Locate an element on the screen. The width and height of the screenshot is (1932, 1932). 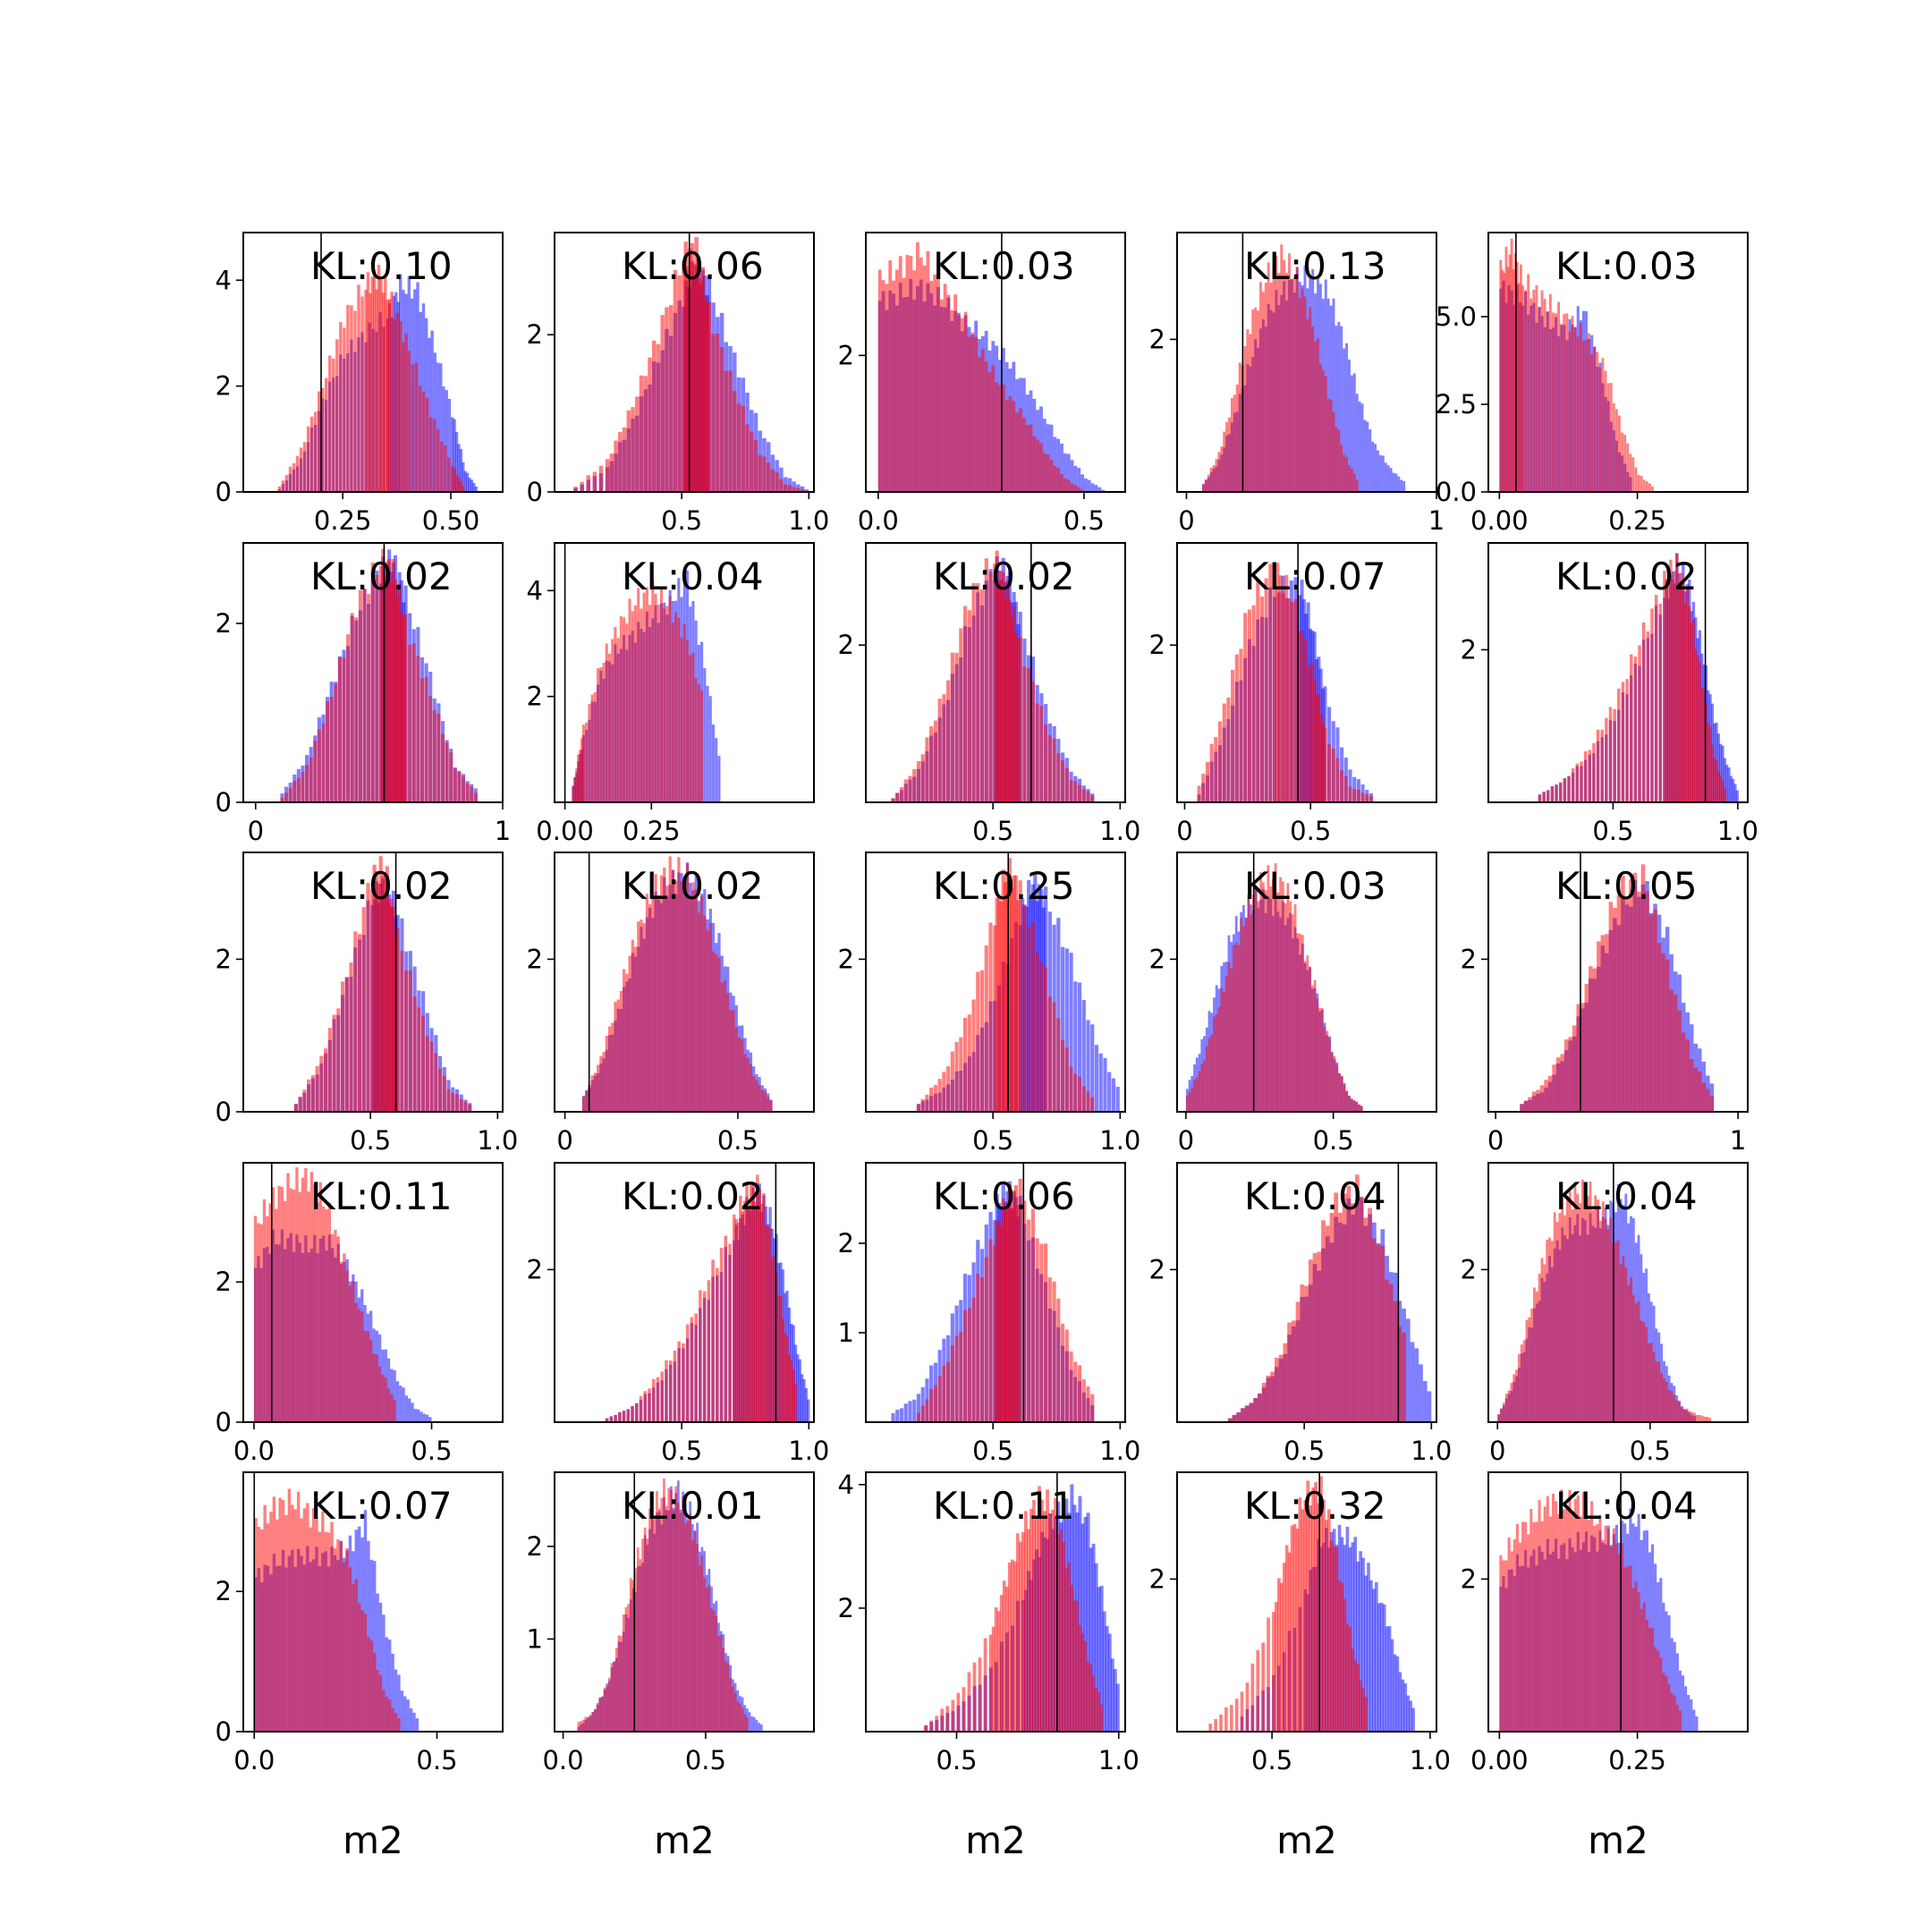
x-tick-label: 0.50 is located at coordinates (451, 520).